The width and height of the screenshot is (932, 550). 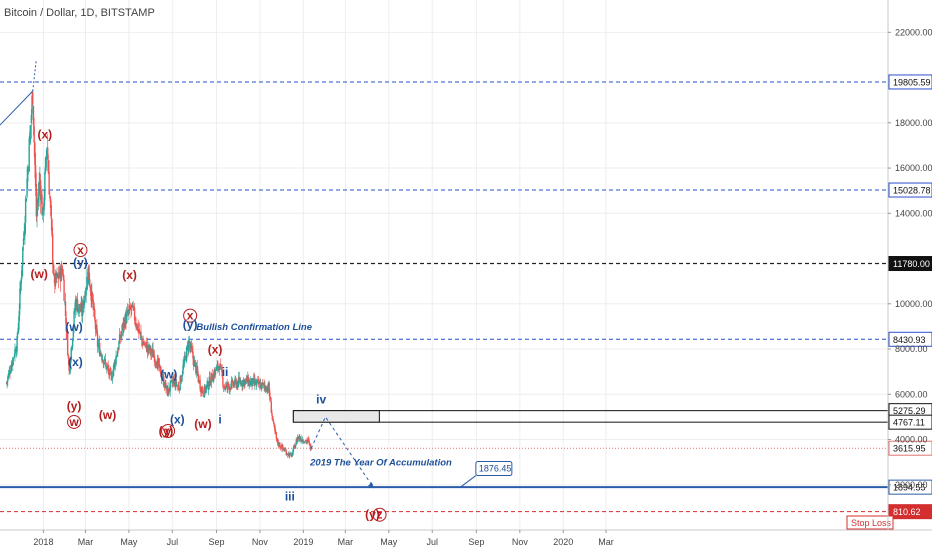 I want to click on callout-label: 1876.45, so click(x=495, y=469).